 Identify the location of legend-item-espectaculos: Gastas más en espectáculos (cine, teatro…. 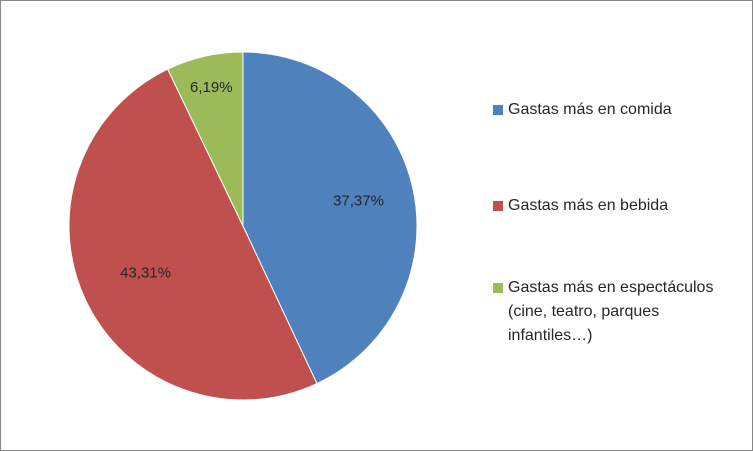
(618, 312).